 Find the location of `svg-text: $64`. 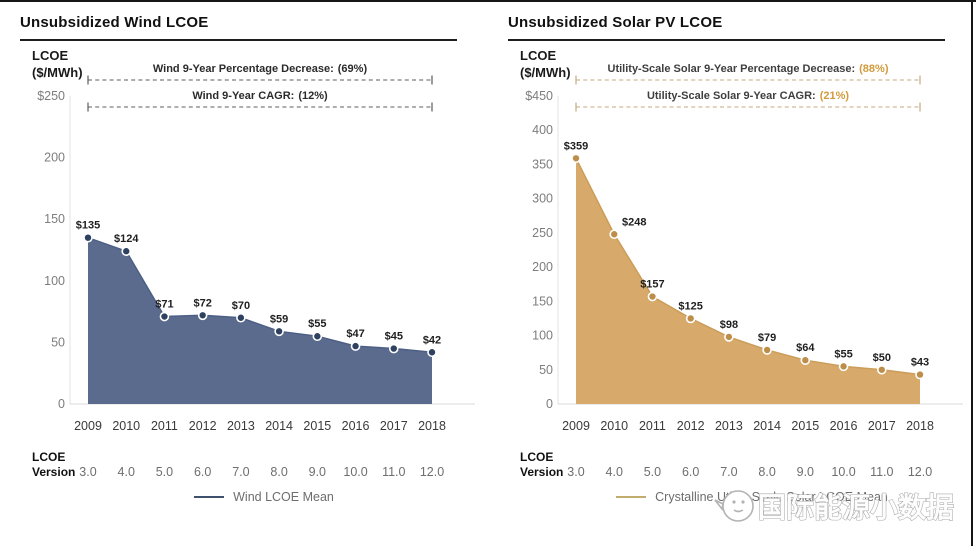

svg-text: $64 is located at coordinates (805, 348).